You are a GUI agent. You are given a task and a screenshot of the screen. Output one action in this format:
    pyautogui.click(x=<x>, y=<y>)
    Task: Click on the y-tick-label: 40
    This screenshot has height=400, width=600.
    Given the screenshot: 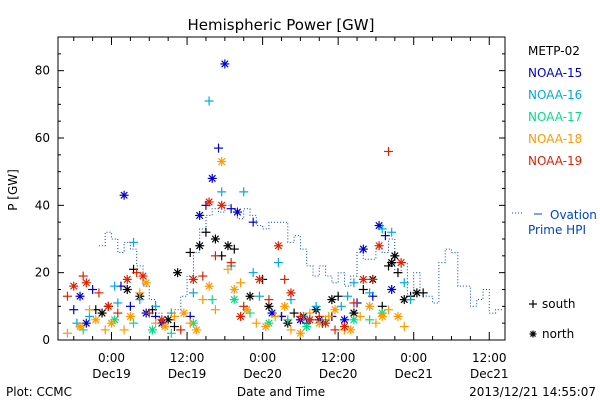 What is the action you would take?
    pyautogui.click(x=42, y=205)
    